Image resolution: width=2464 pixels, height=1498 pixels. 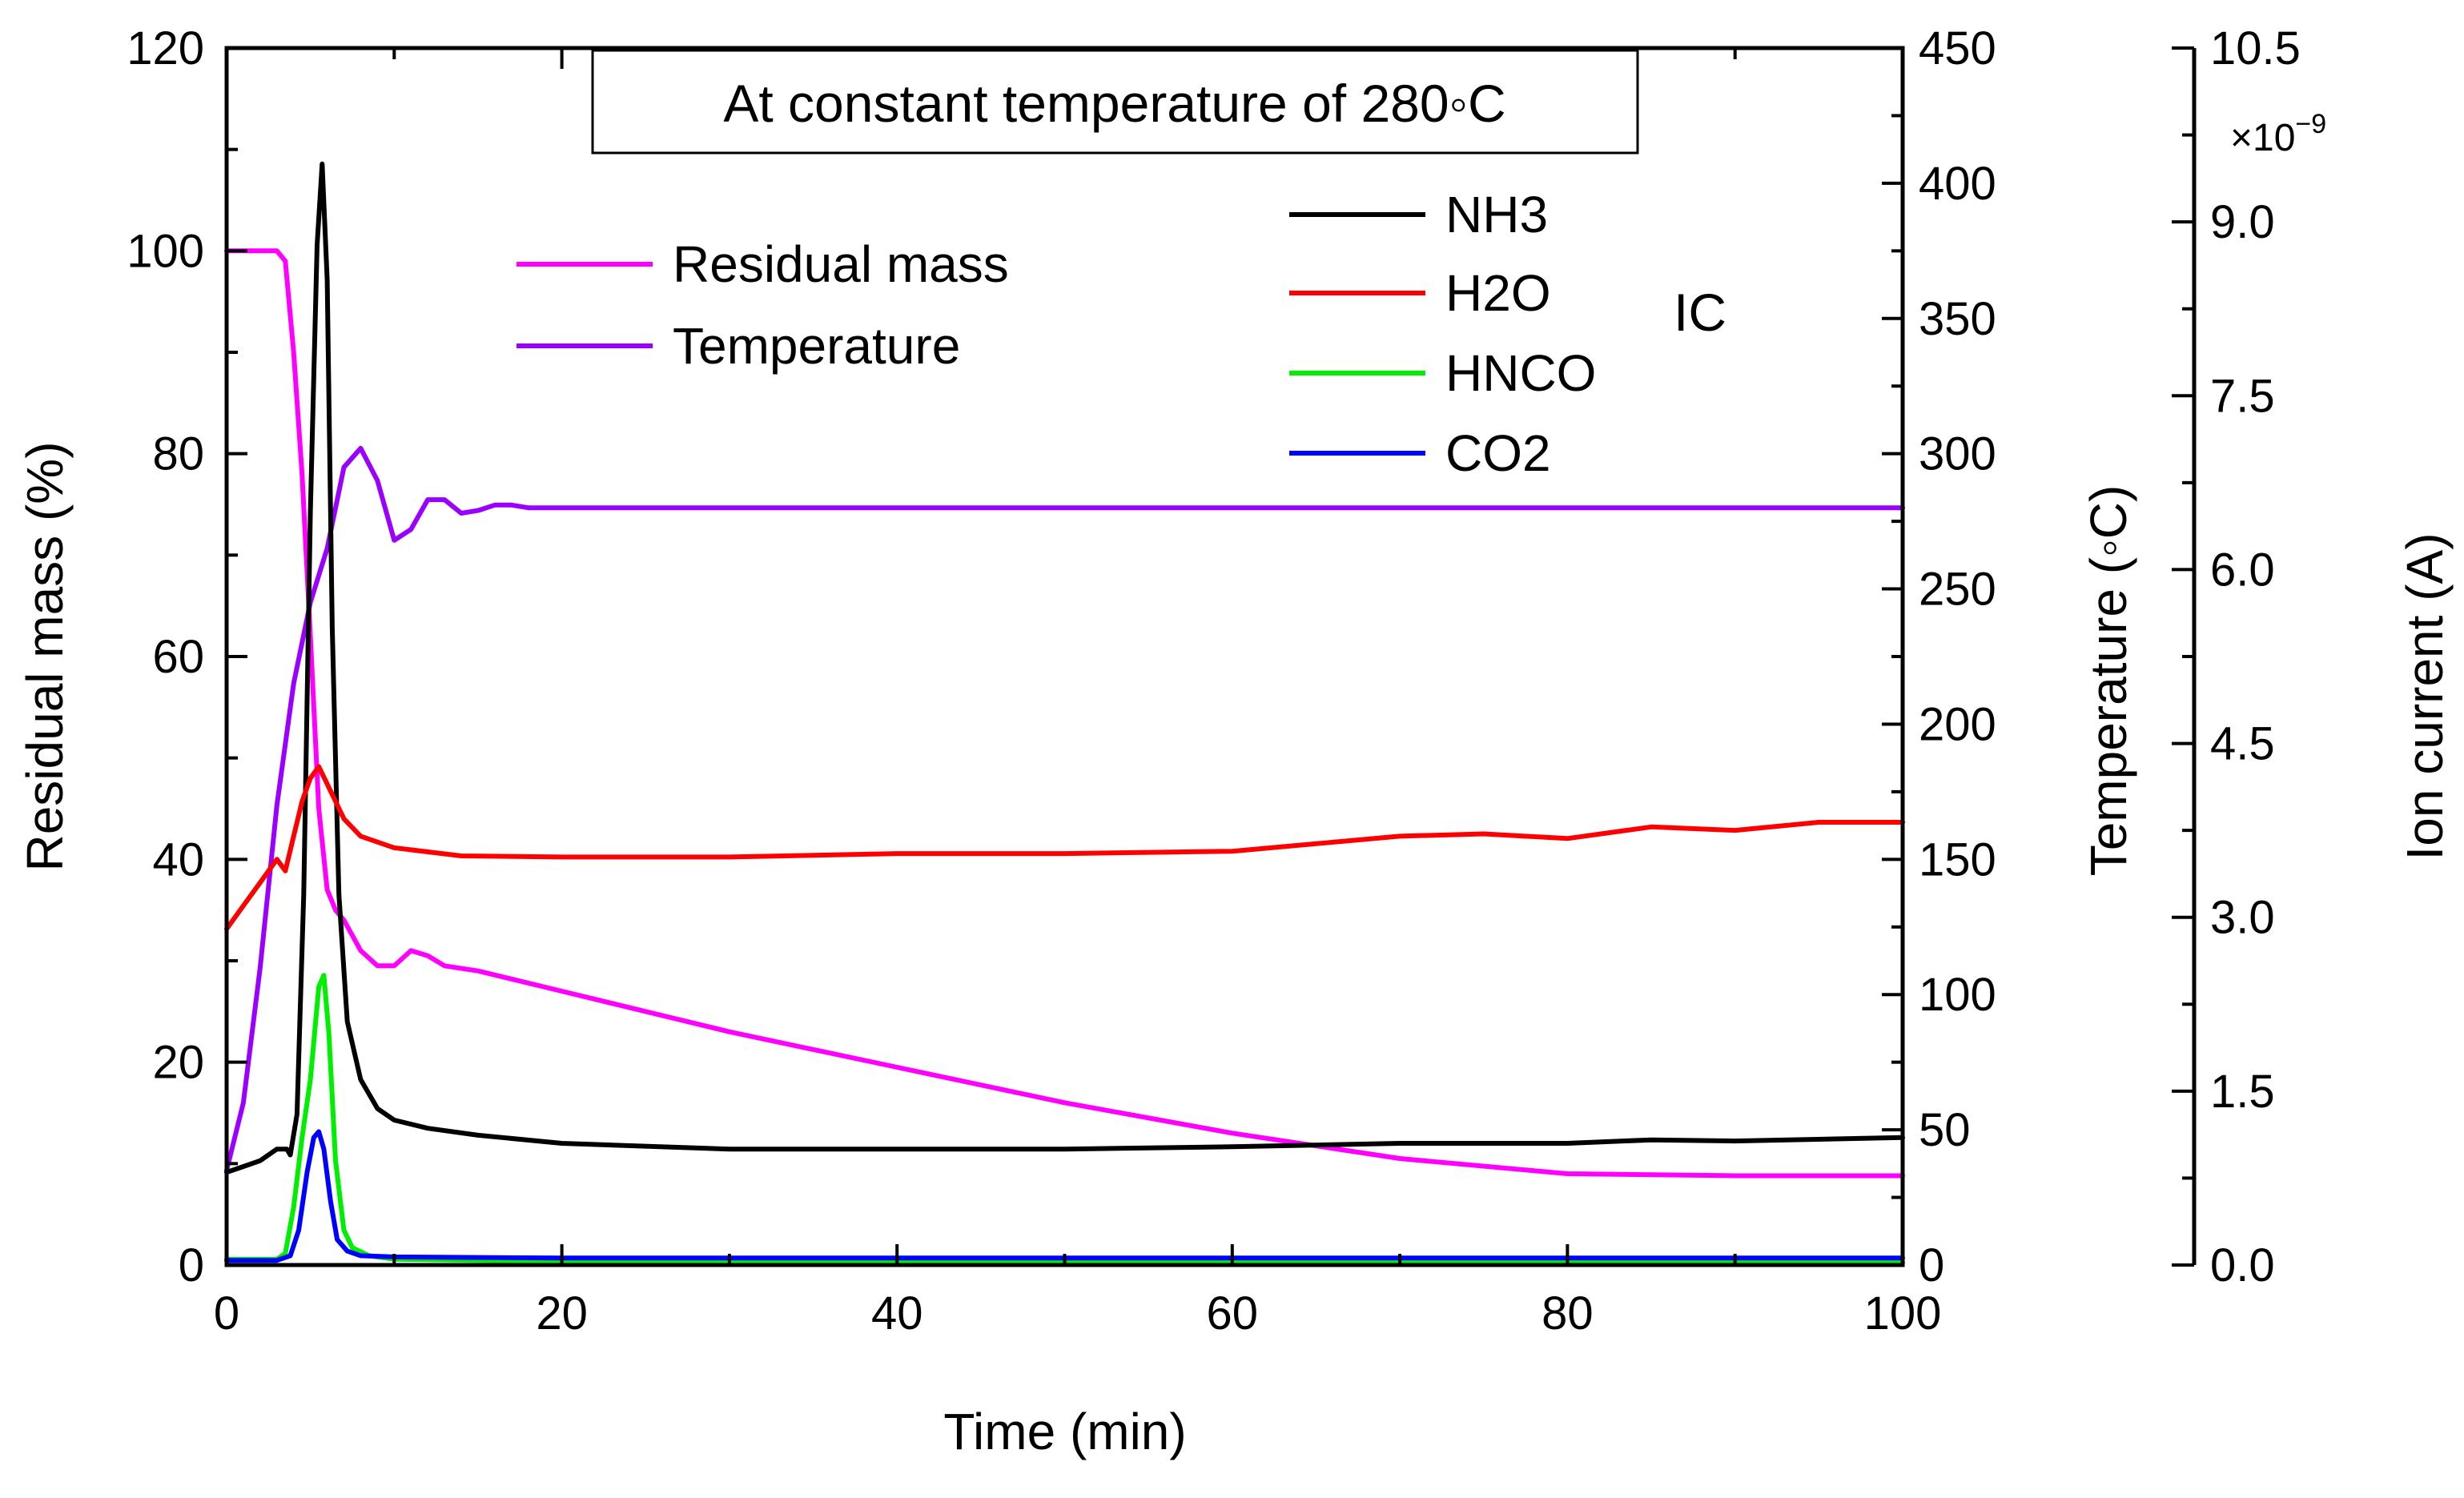 I want to click on series-line-h2o, so click(x=1064, y=848).